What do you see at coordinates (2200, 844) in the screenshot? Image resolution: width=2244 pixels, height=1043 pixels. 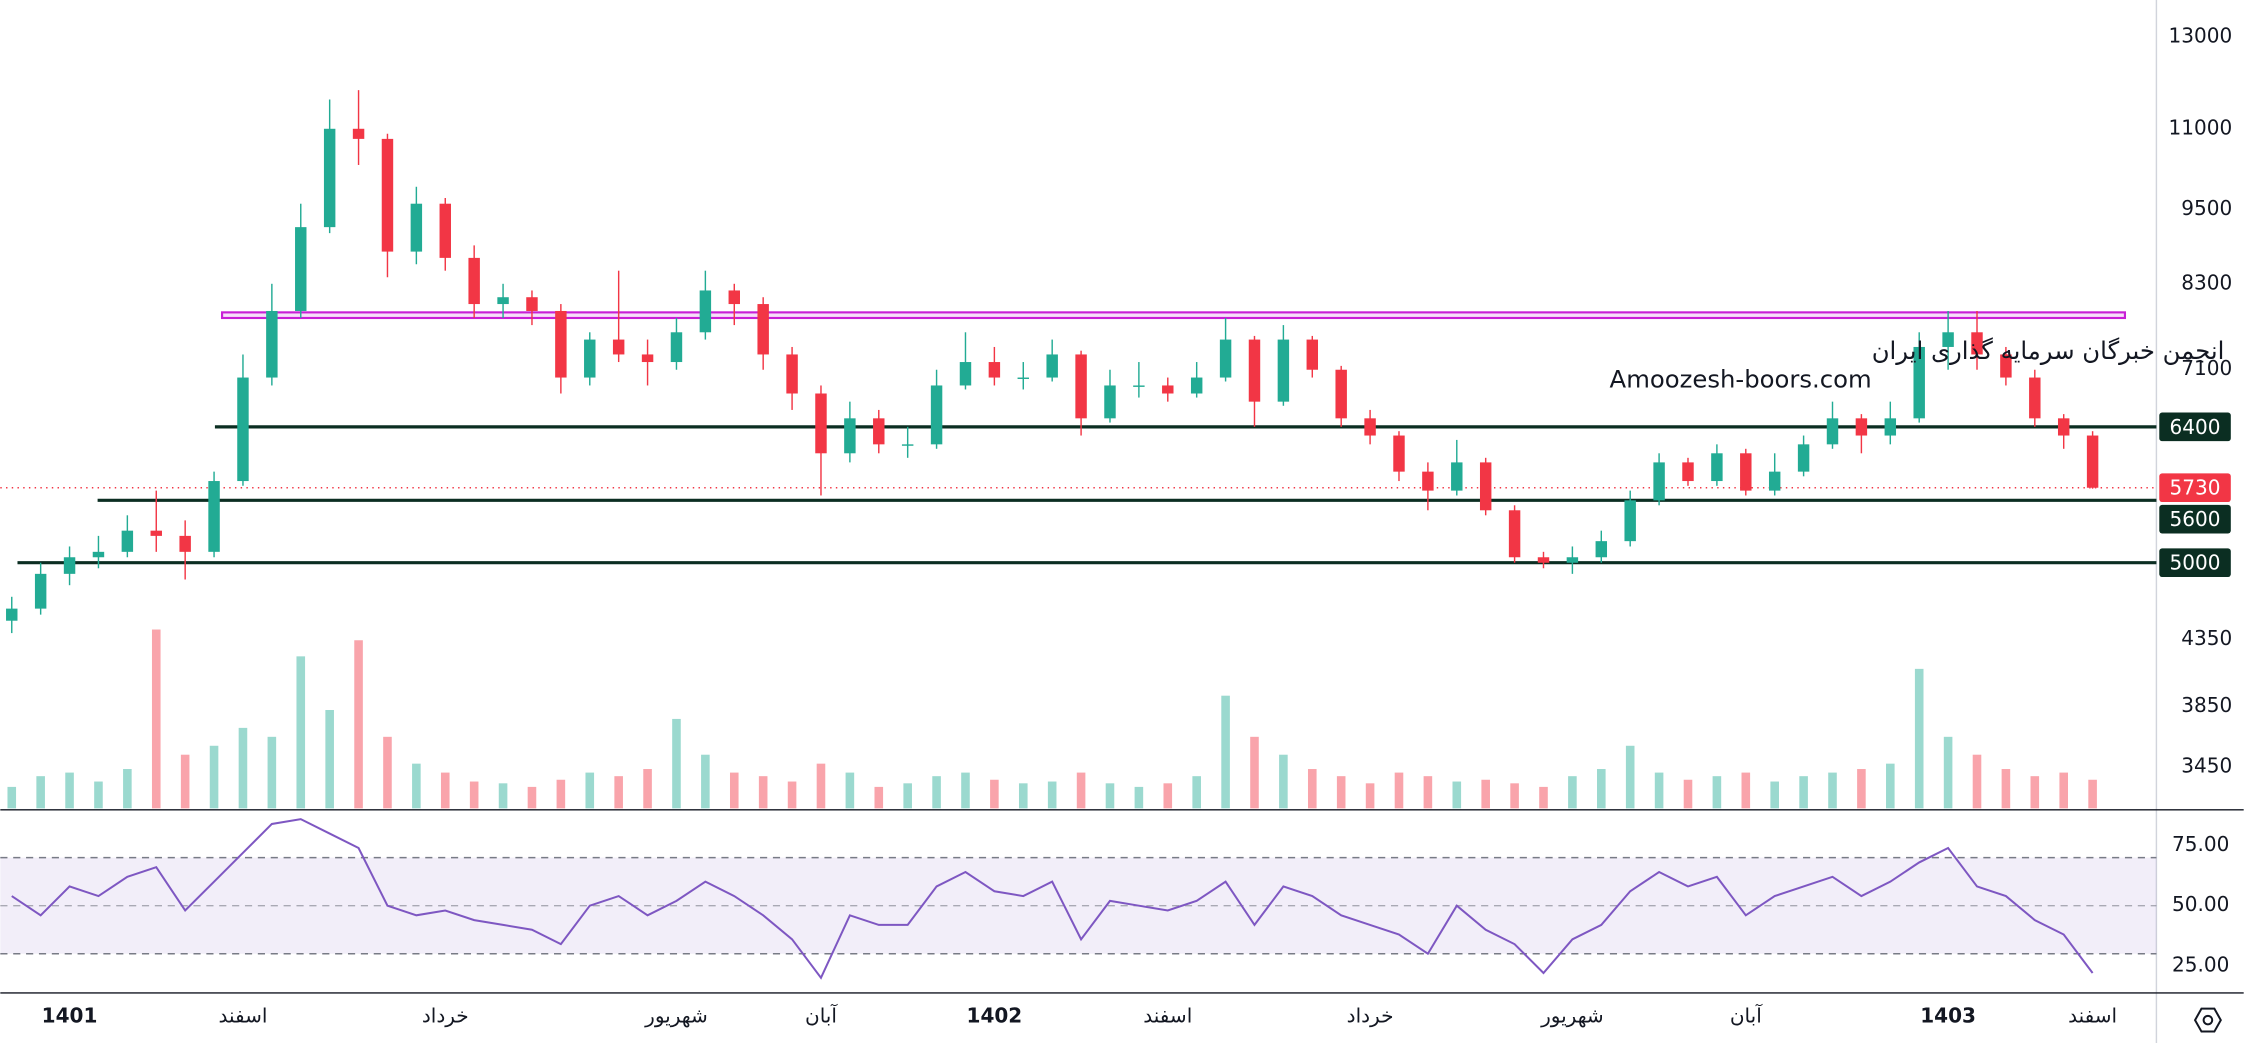 I see `rsi-tick-label: 75.00` at bounding box center [2200, 844].